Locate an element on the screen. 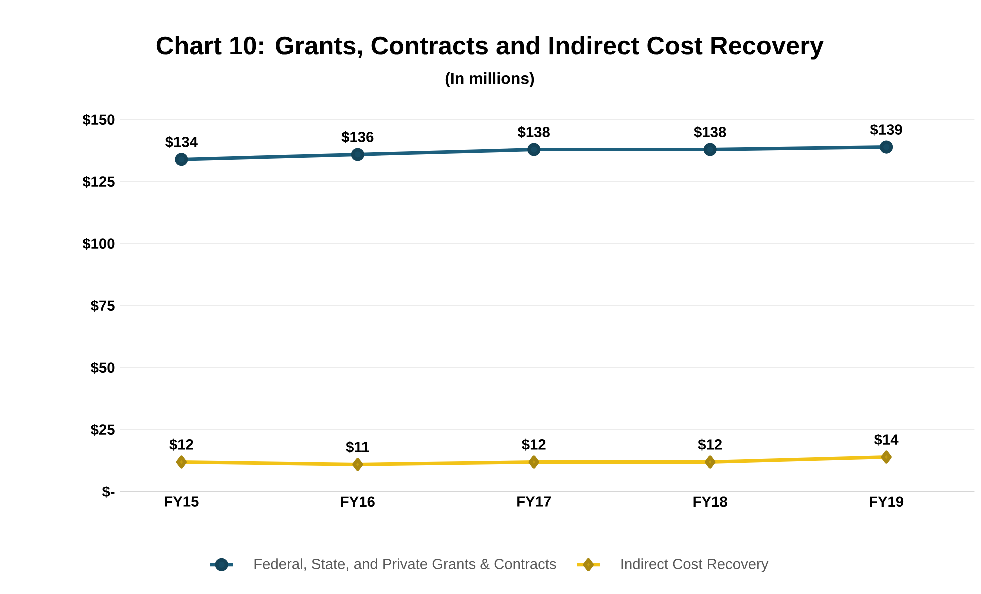 Image resolution: width=981 pixels, height=594 pixels. x-tick-label: FY18 is located at coordinates (711, 502).